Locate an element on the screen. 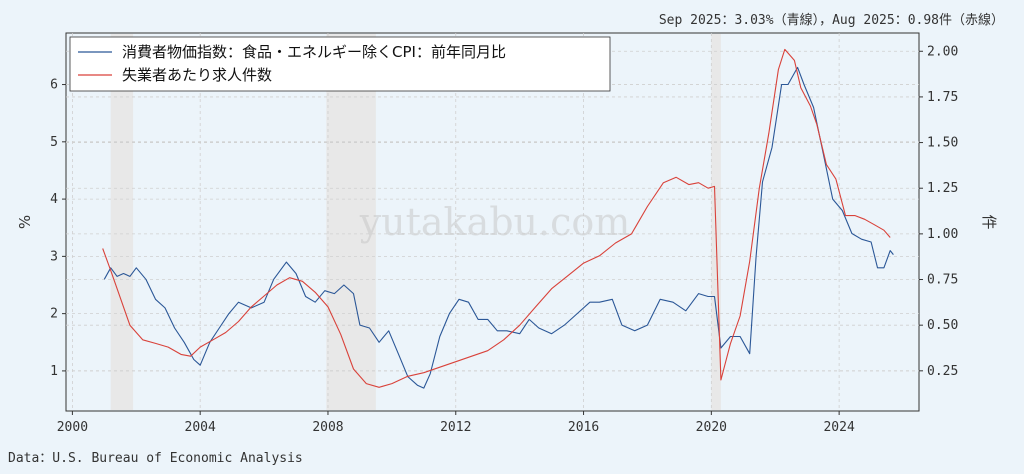 This screenshot has height=474, width=1024. legend-label-cpi: 消費者物価指数：食品・エネルギー除くCPI：前年同月比 is located at coordinates (314, 52).